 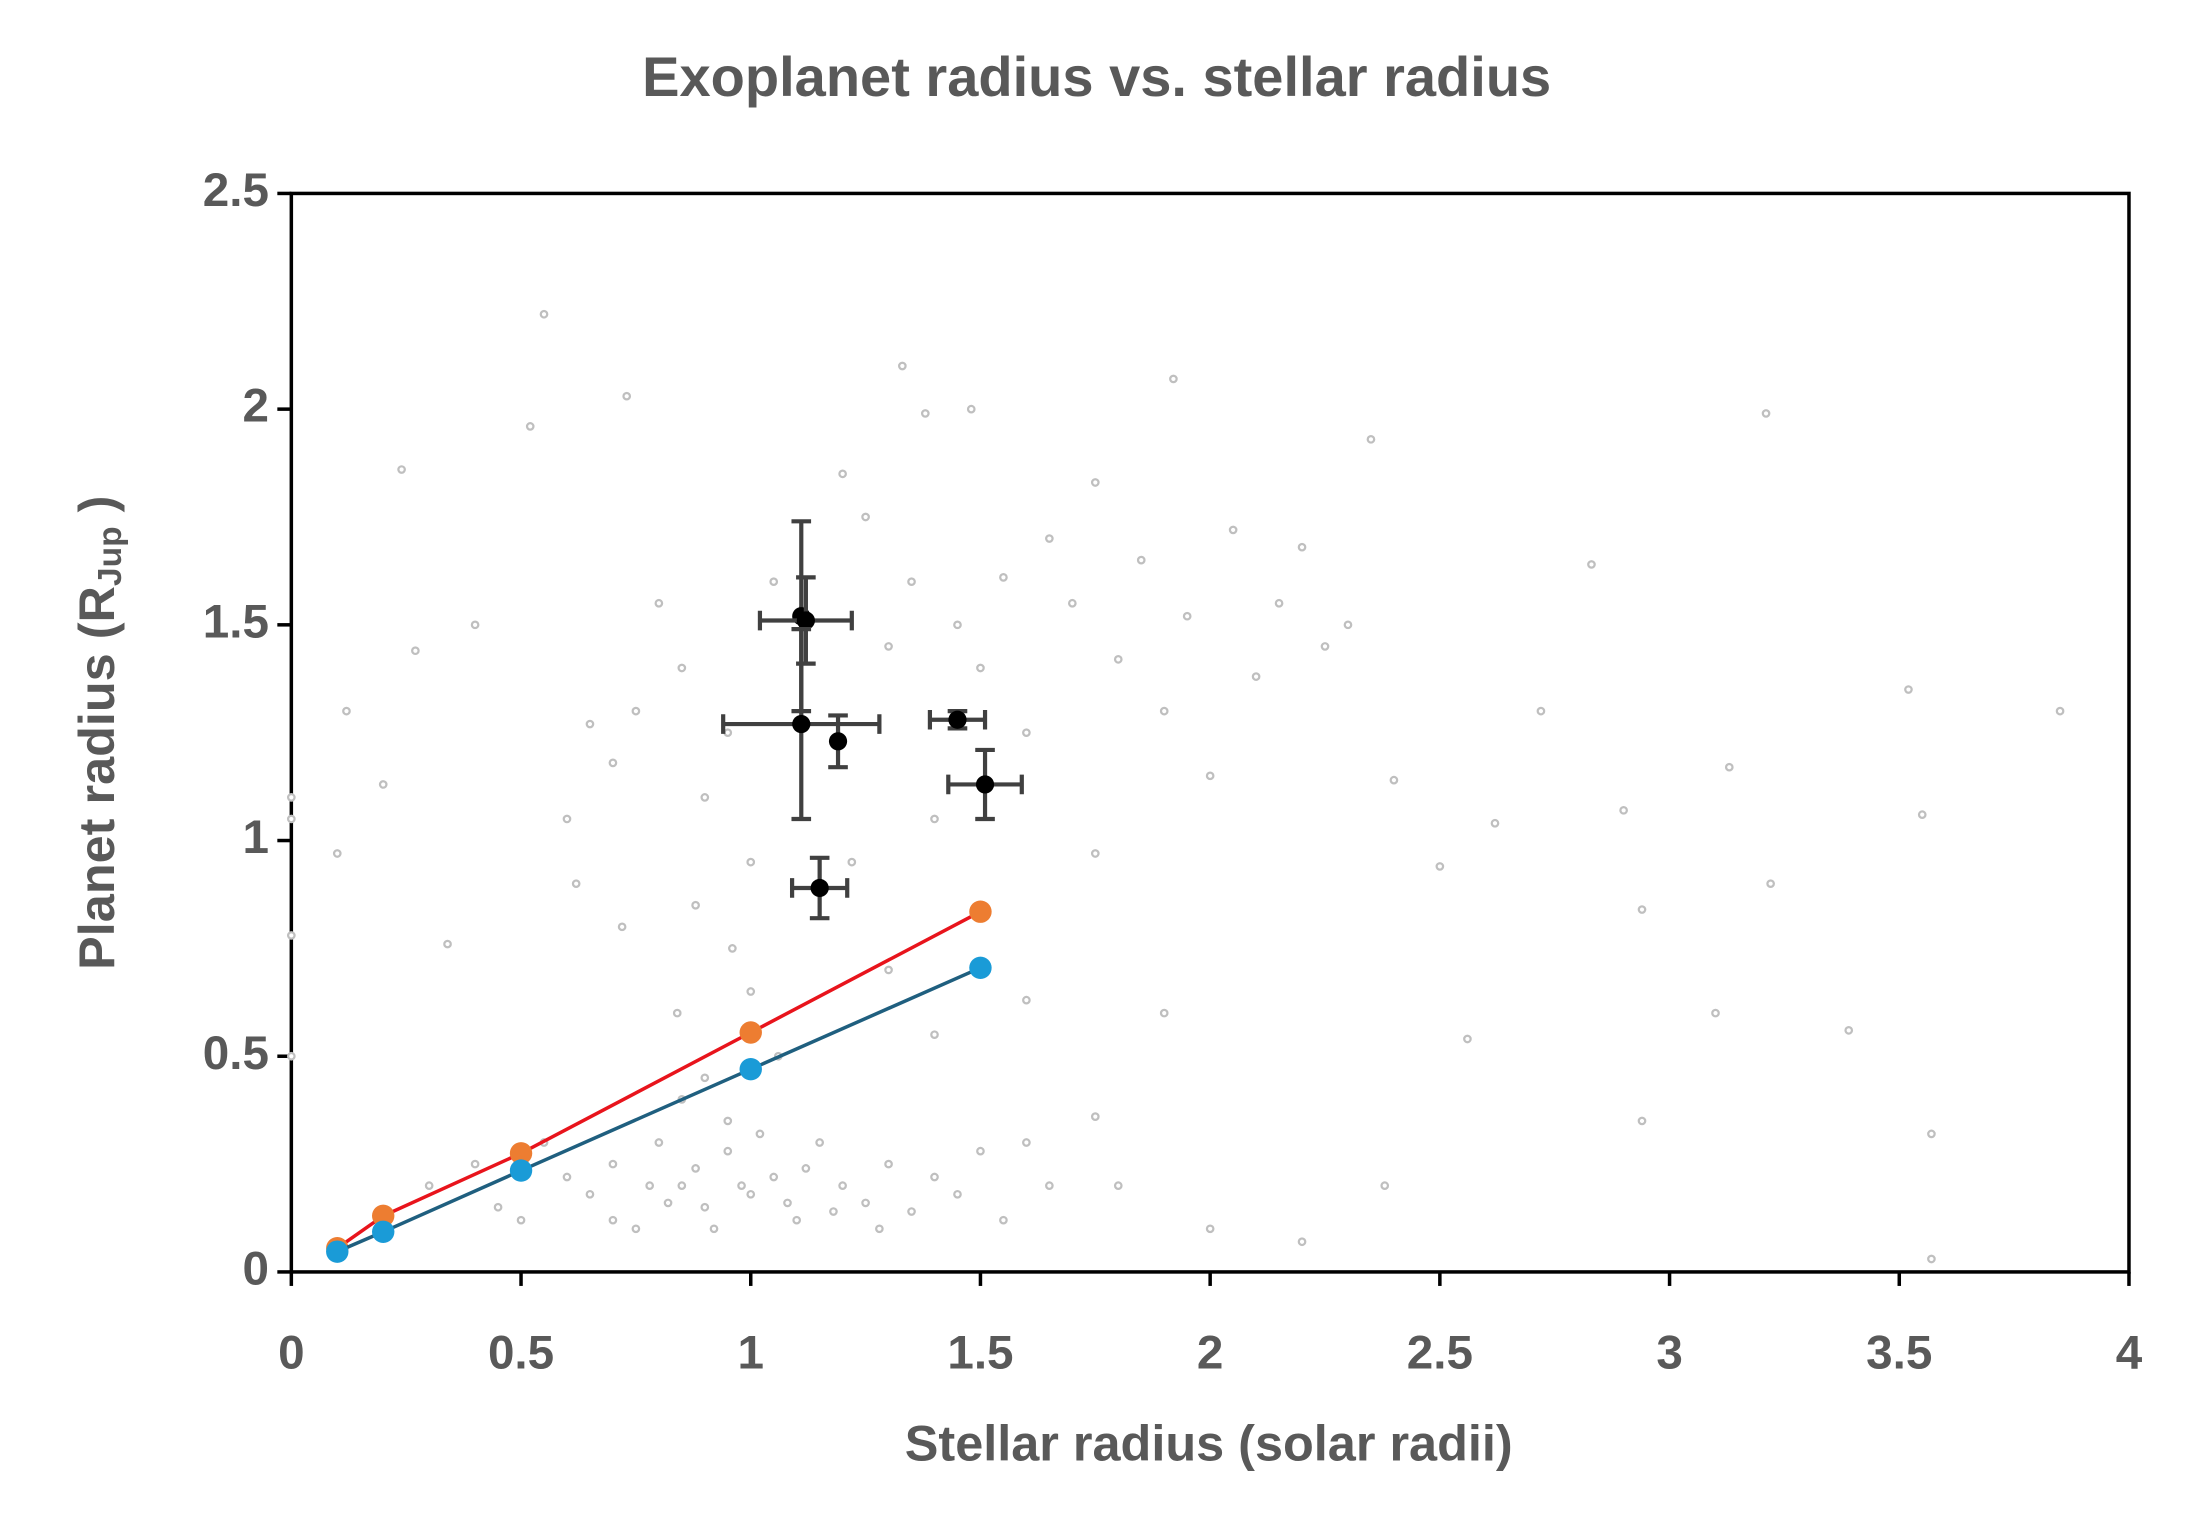 I want to click on y-tick-label: 1, so click(x=255, y=837).